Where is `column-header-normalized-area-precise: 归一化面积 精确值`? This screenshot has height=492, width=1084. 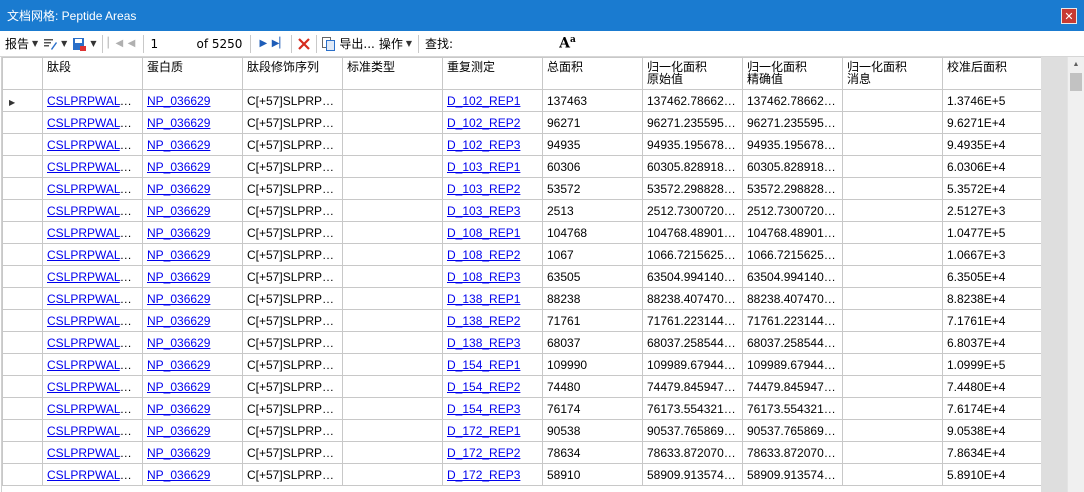
column-header-normalized-area-precise: 归一化面积 精确值 is located at coordinates (792, 73).